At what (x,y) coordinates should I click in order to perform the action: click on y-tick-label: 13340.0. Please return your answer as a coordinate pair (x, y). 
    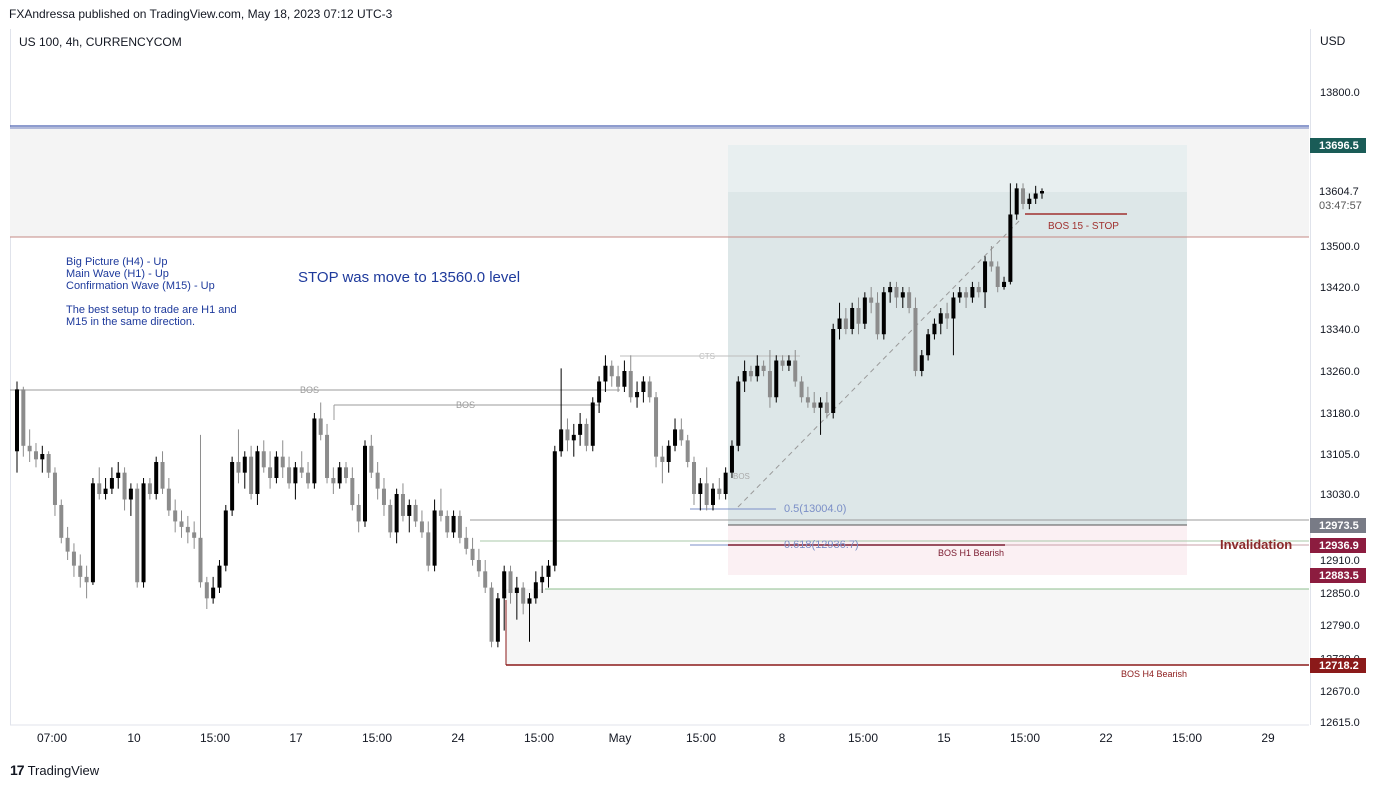
    Looking at the image, I should click on (1340, 330).